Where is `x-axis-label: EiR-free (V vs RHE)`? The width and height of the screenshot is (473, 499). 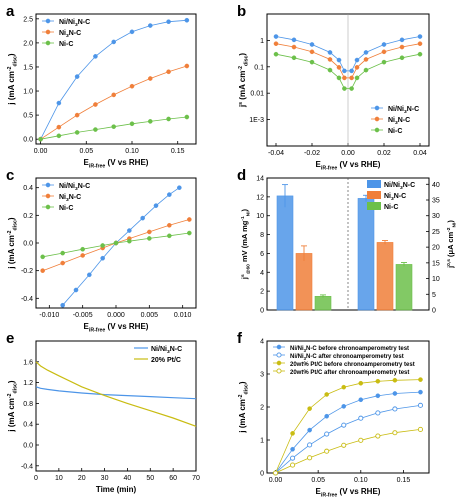
x-axis-label: EiR-free (V vs RHE) is located at coordinates (348, 492).